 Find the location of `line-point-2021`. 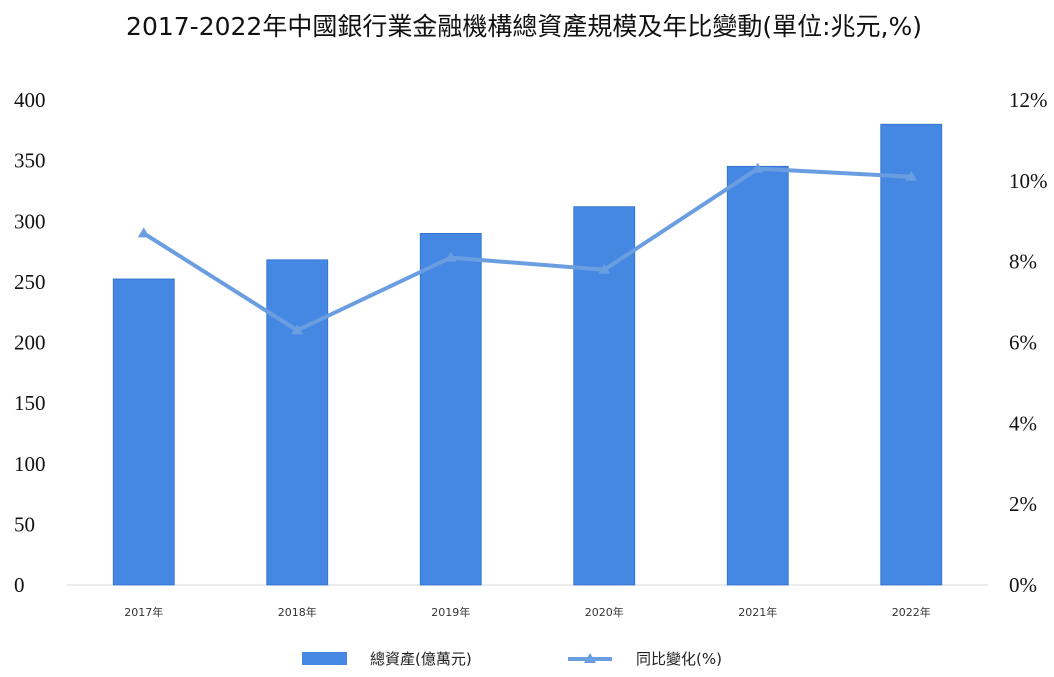

line-point-2021 is located at coordinates (757, 167).